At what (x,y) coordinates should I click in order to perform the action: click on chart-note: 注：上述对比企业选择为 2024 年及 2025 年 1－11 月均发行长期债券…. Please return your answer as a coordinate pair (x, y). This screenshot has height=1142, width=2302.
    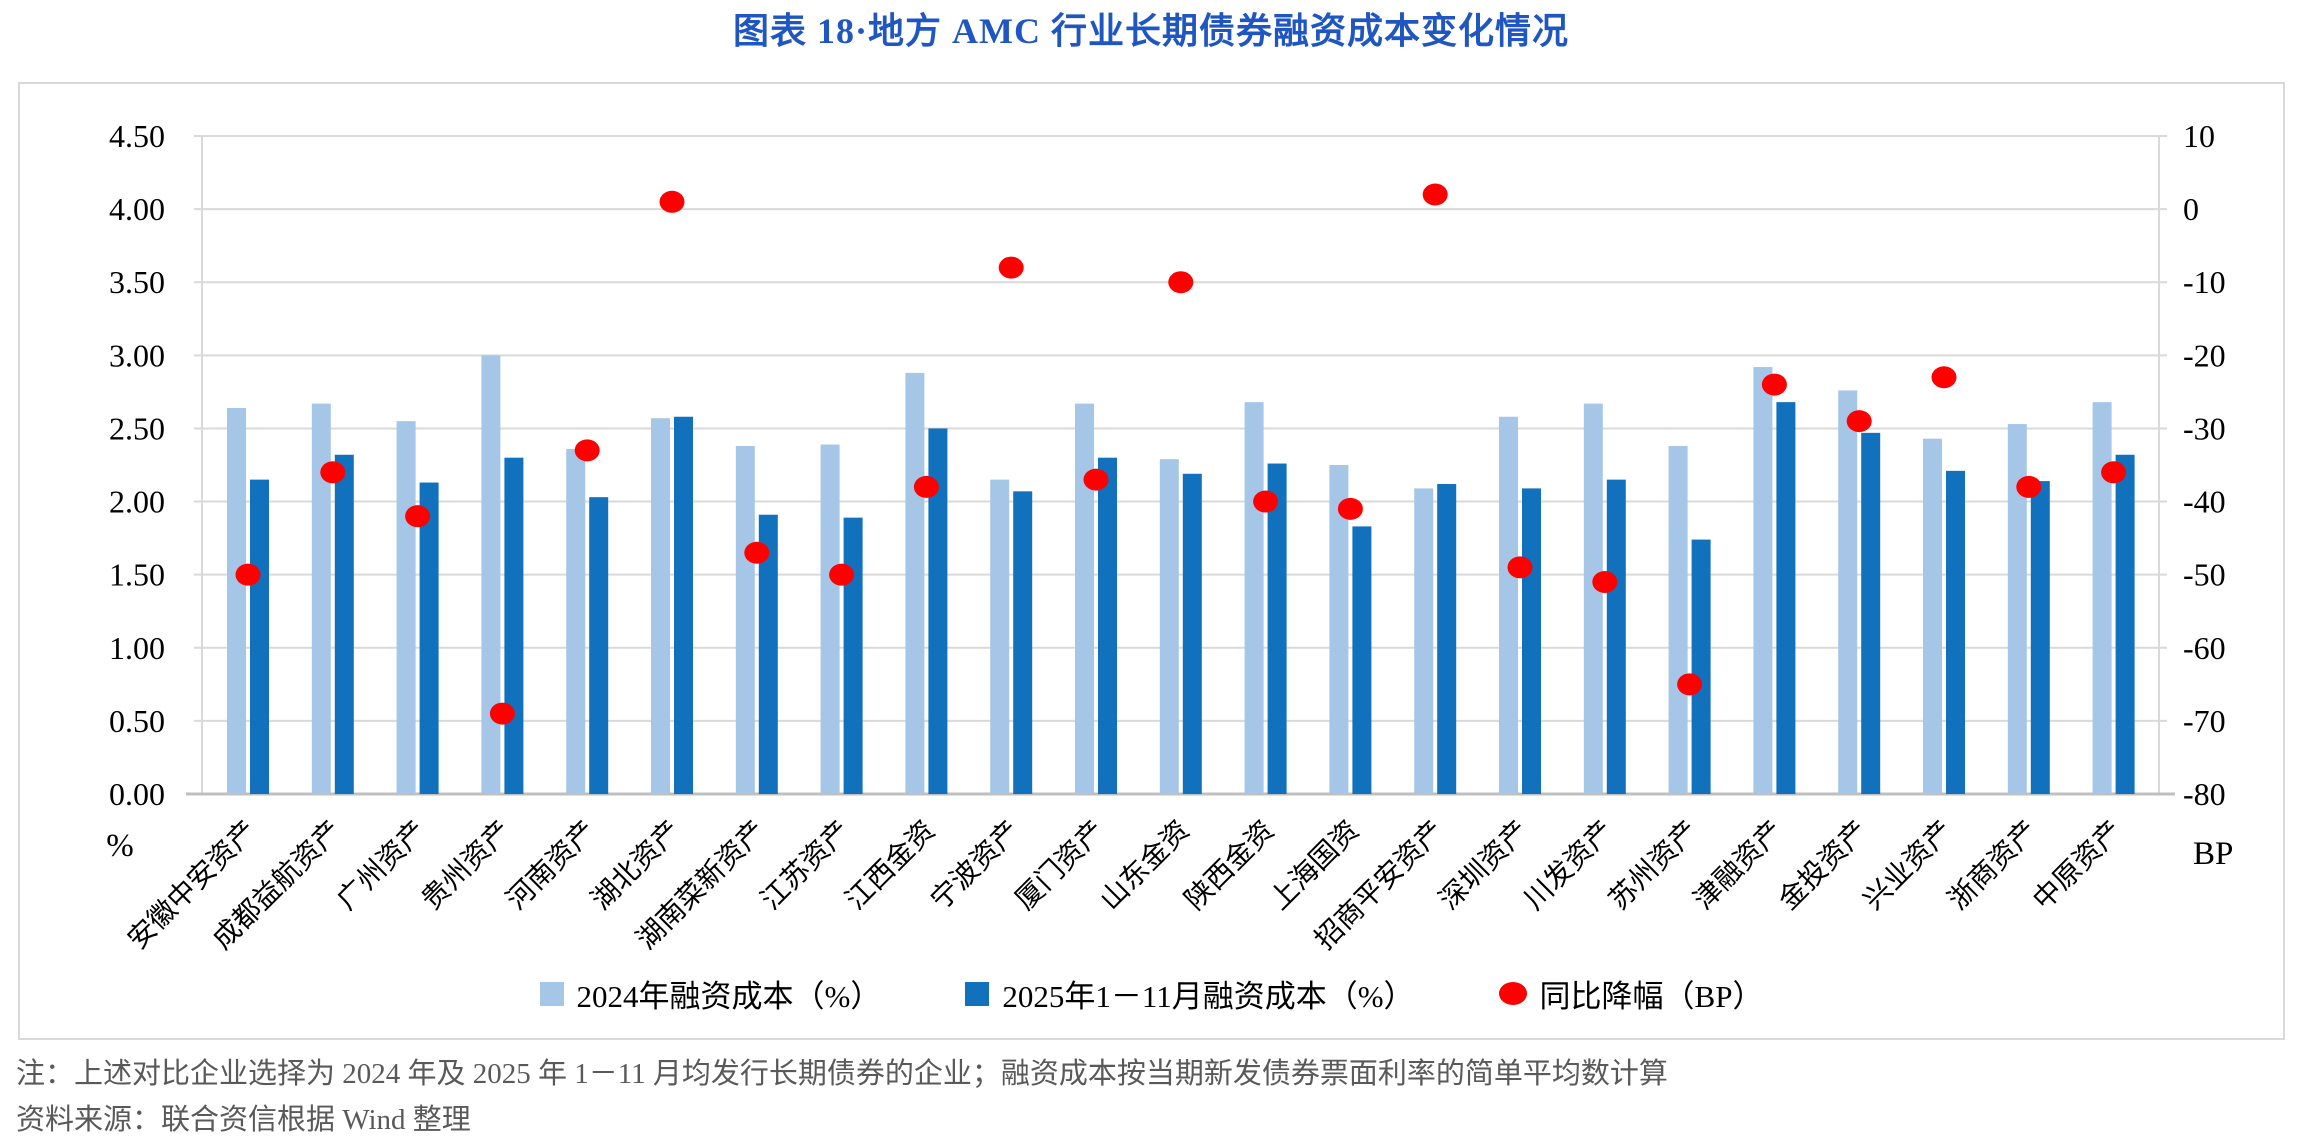
    Looking at the image, I should click on (842, 1074).